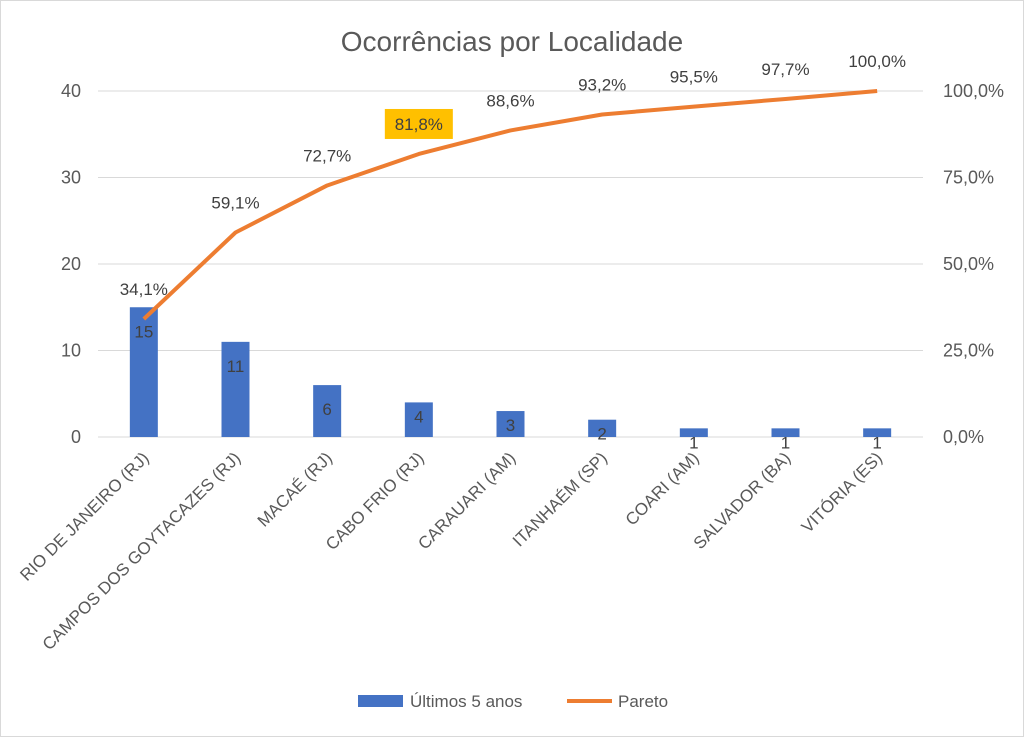  Describe the element at coordinates (973, 91) in the screenshot. I see `y-tick-label-right: 100,0%` at that location.